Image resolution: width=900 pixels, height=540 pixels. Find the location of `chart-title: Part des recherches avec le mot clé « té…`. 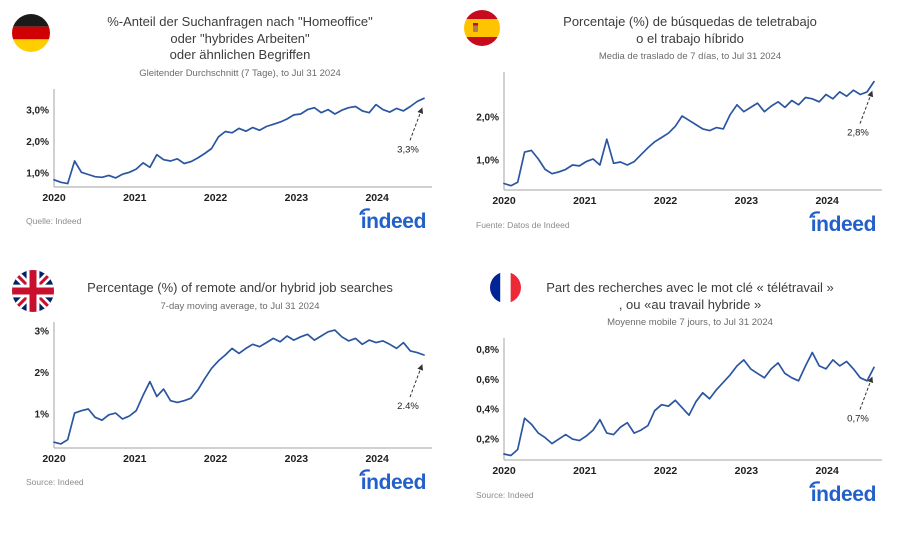

chart-title: Part des recherches avec le mot clé « té… is located at coordinates (690, 296).